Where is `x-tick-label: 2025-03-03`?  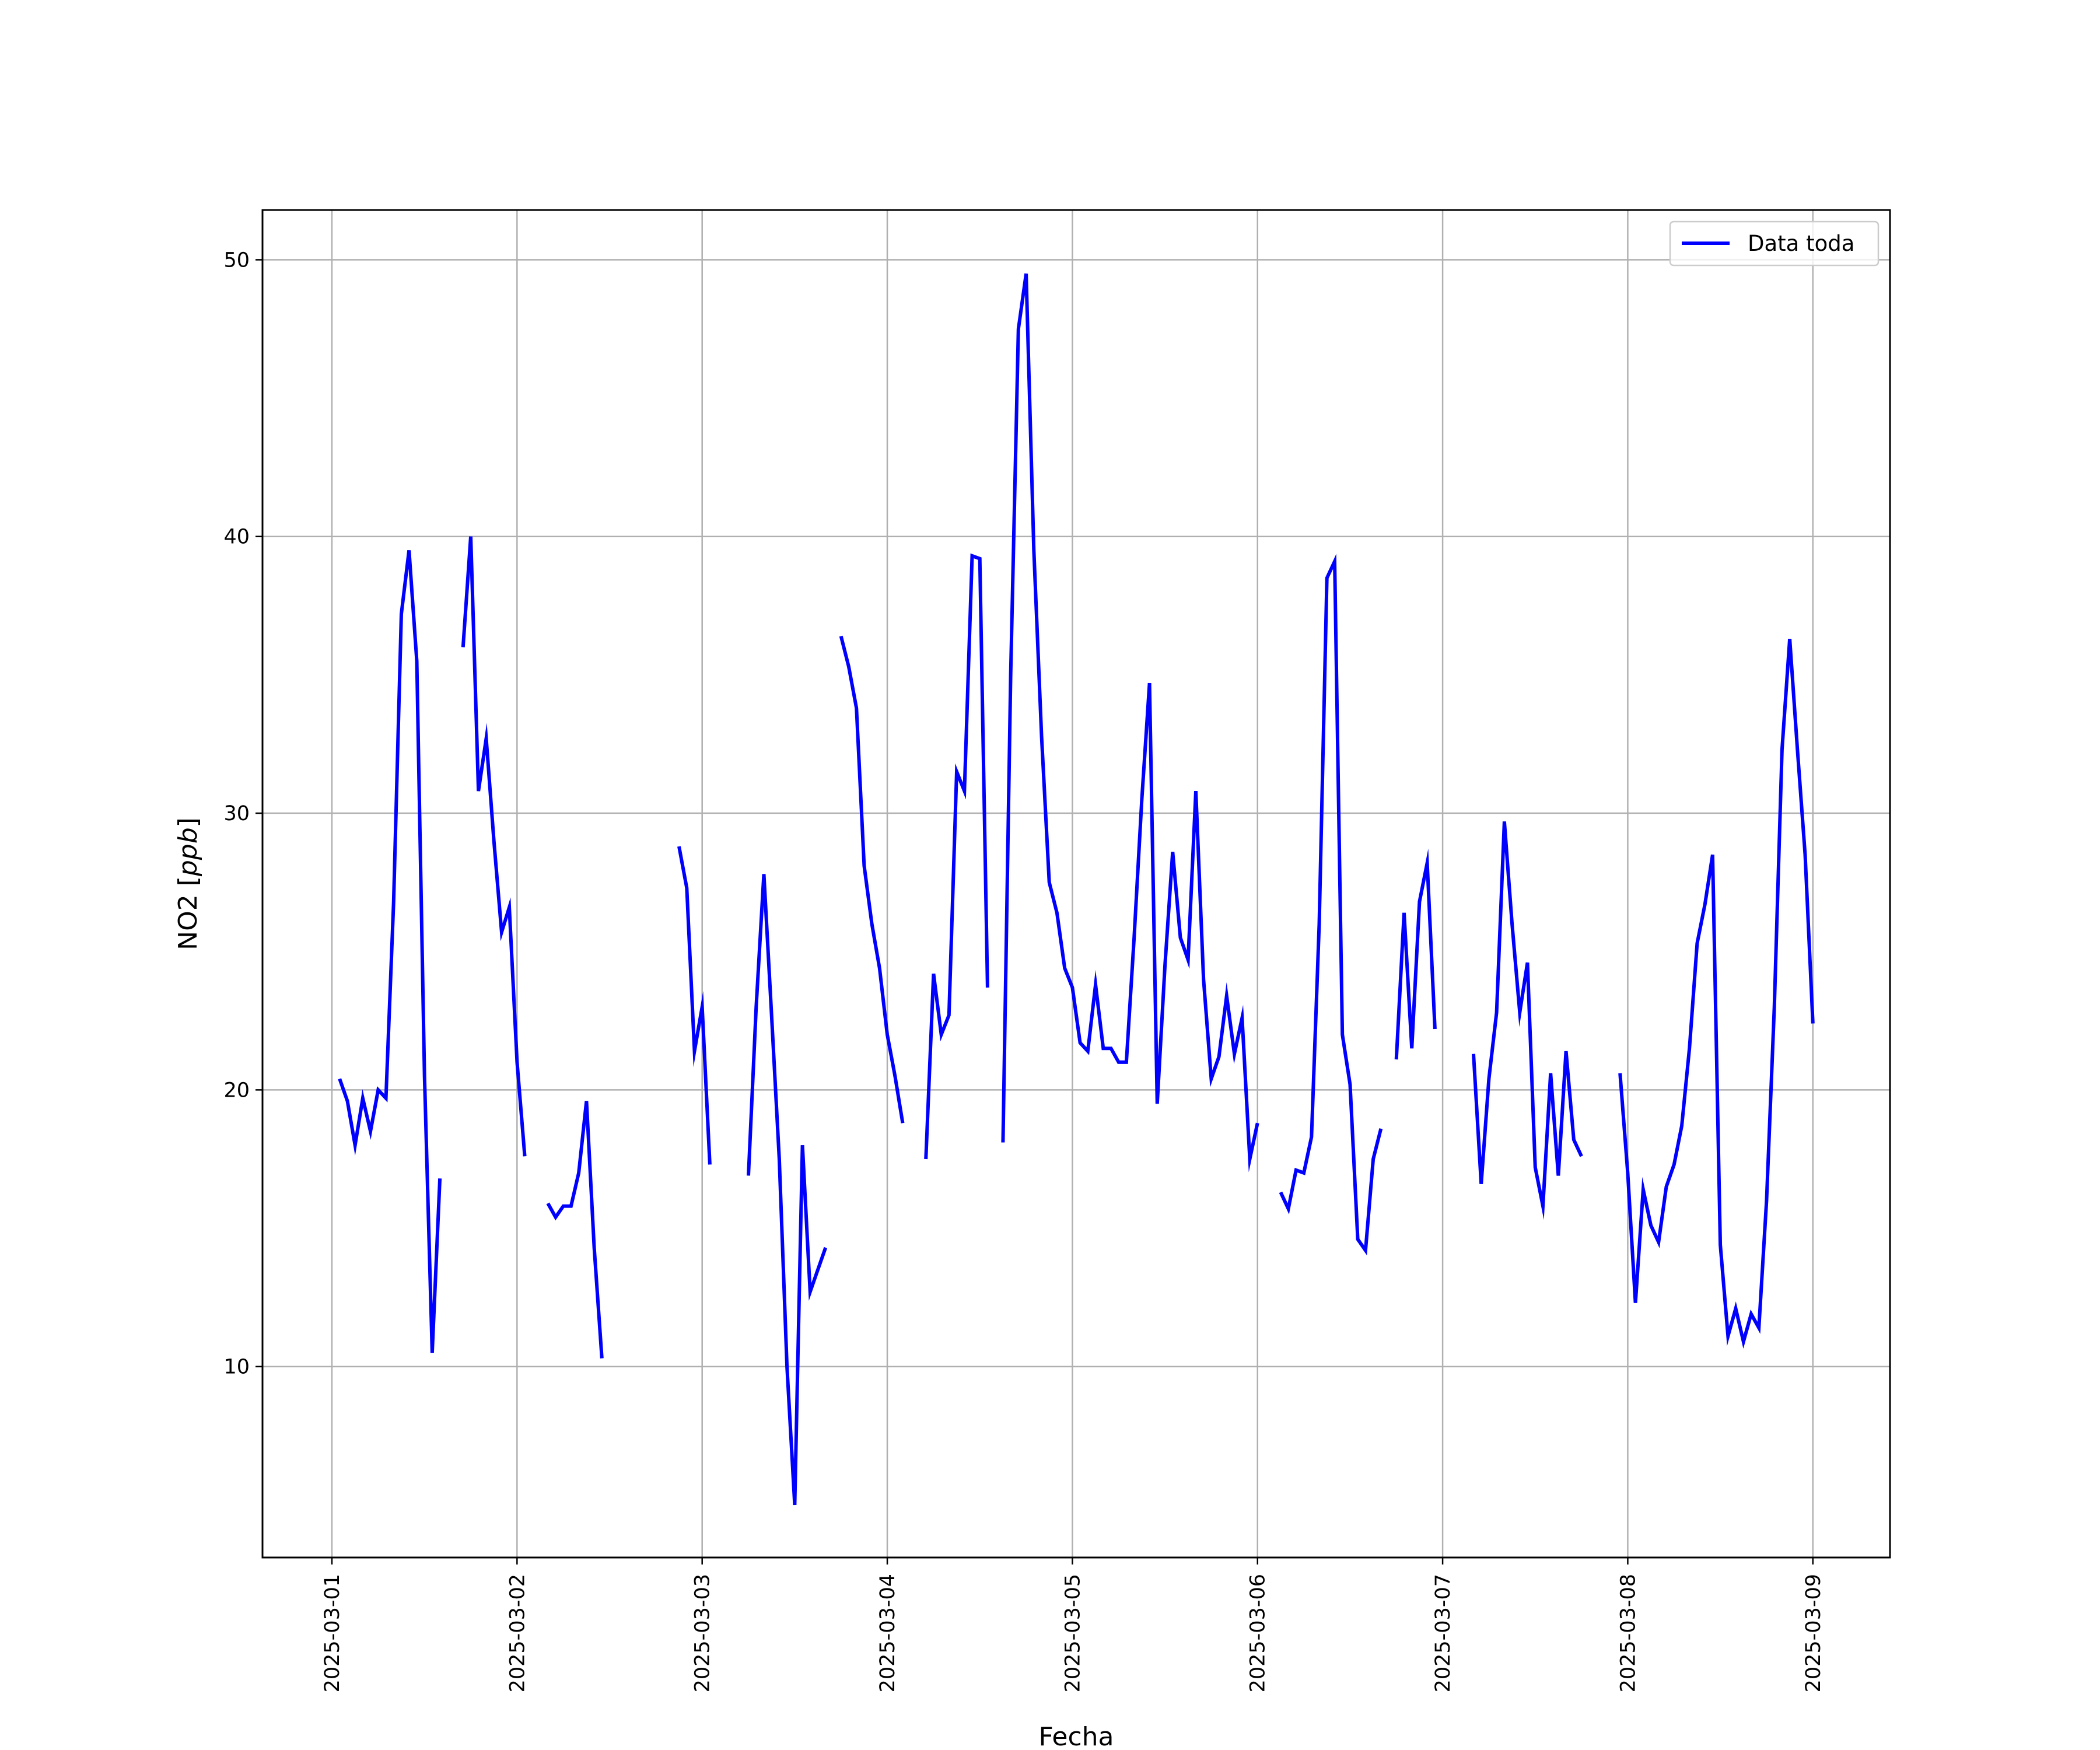 x-tick-label: 2025-03-03 is located at coordinates (703, 1633).